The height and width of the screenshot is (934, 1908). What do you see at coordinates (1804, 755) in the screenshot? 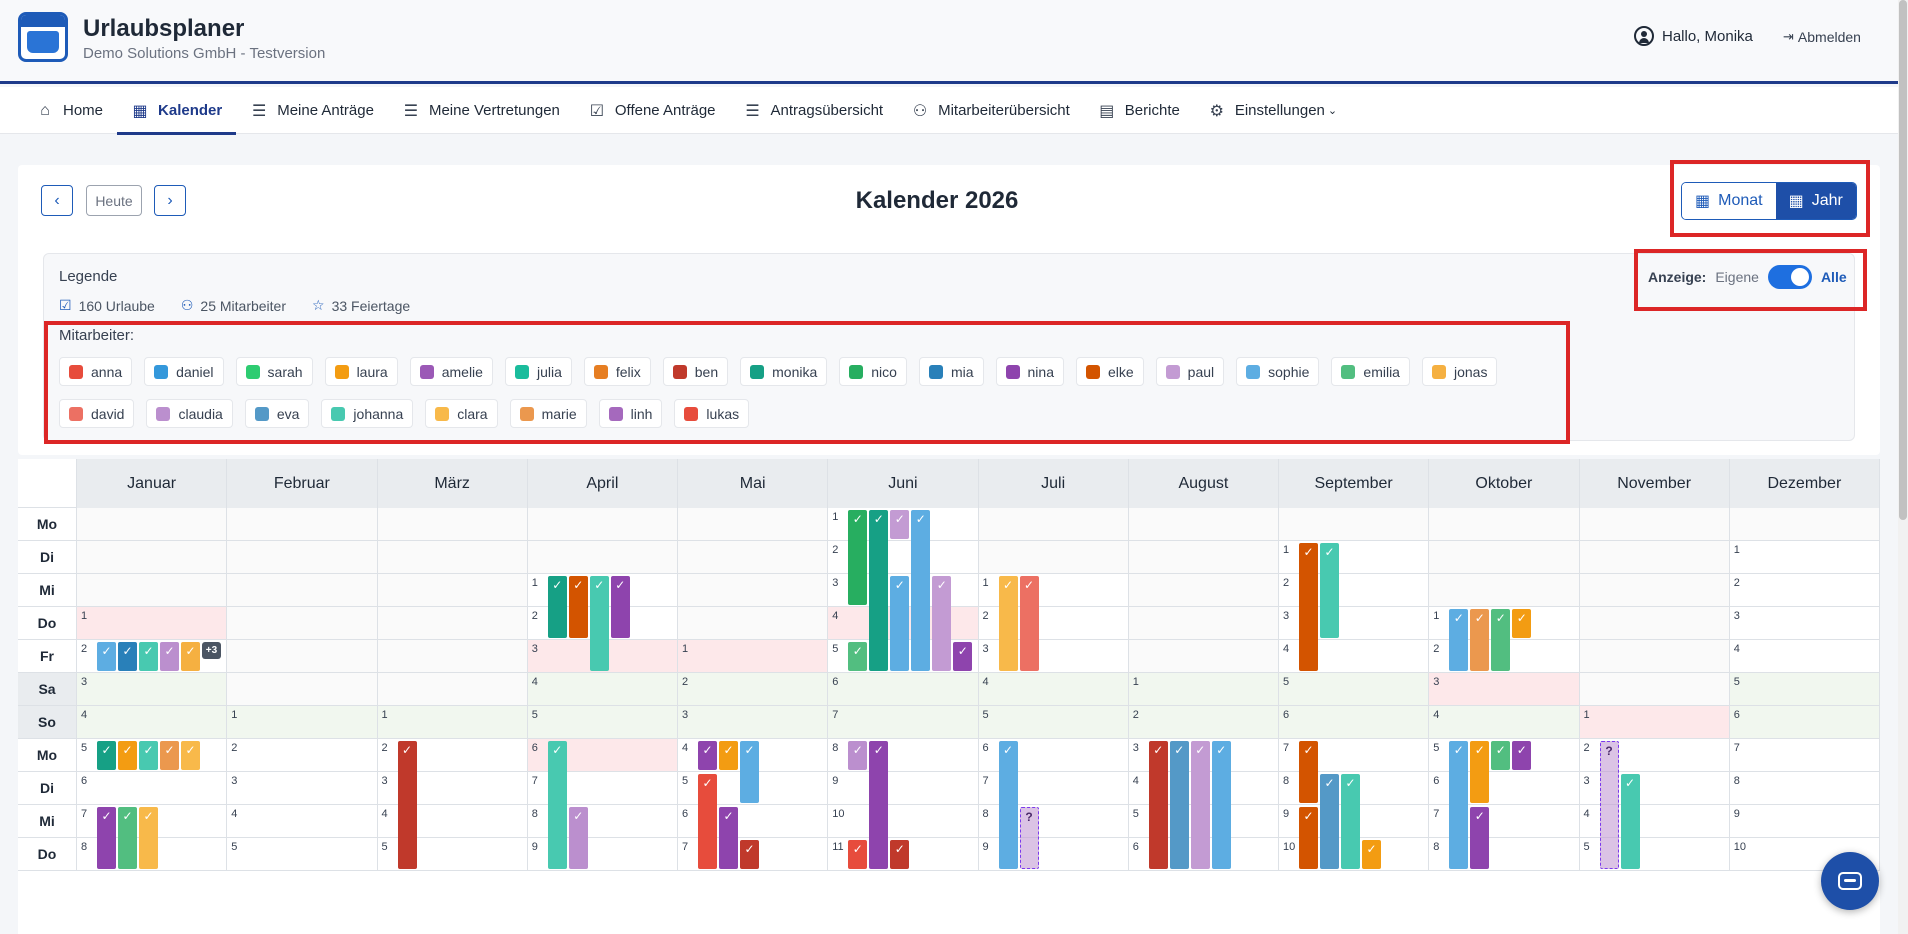
I see `day-cell: 7` at bounding box center [1804, 755].